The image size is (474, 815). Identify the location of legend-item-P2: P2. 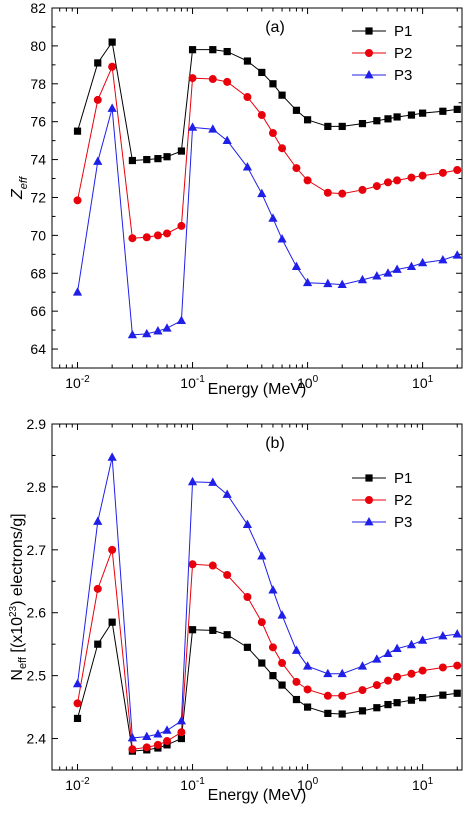
(382, 500).